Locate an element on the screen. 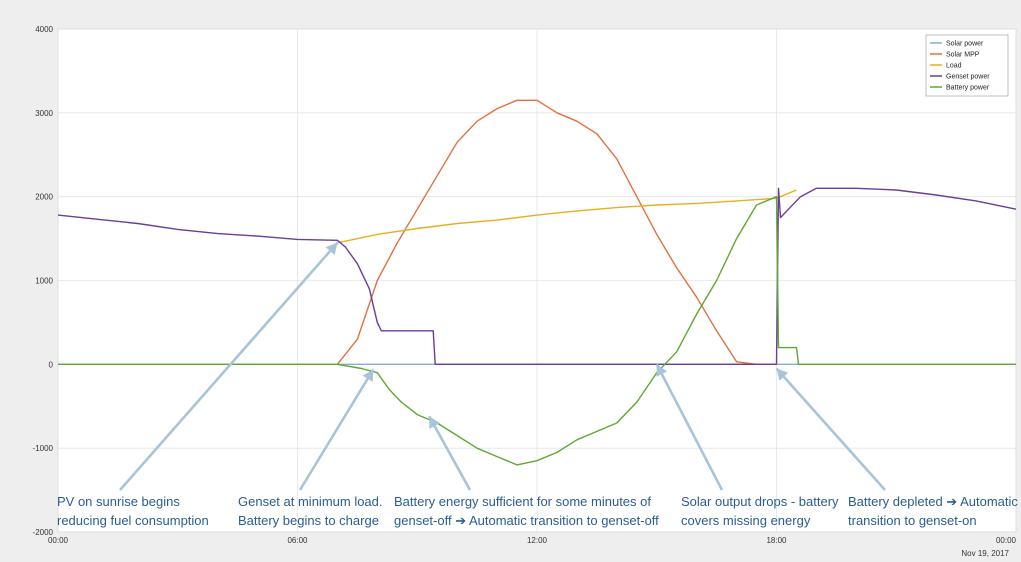  annotation-text: Battery begins to charge is located at coordinates (308, 520).